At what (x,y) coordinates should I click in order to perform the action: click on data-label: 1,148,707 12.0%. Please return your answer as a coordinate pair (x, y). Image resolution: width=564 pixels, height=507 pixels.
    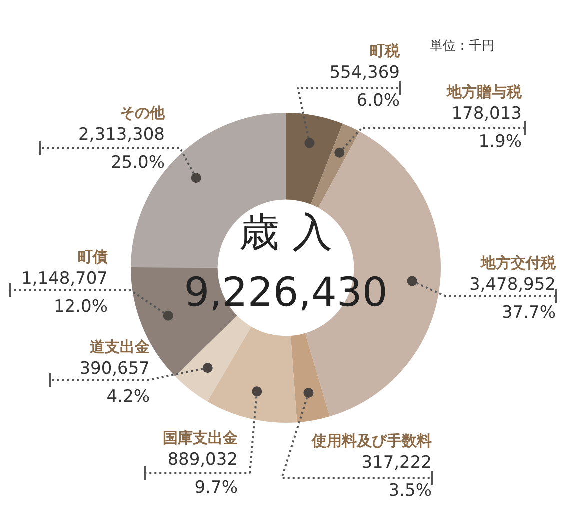
    Looking at the image, I should click on (64, 293).